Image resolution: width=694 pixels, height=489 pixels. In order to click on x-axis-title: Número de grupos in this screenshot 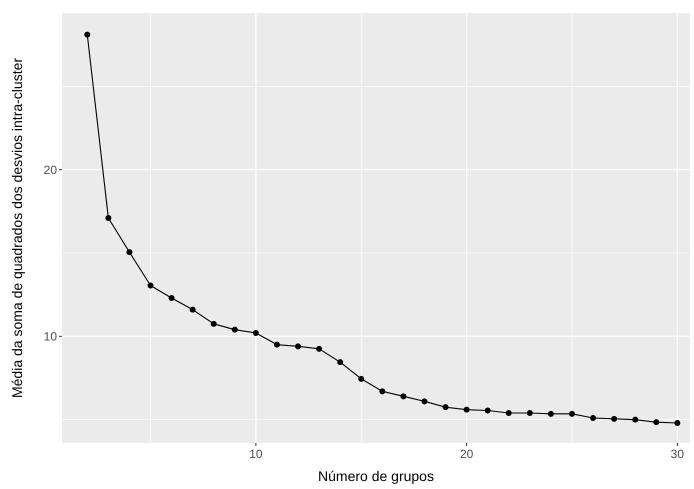, I will do `click(376, 476)`.